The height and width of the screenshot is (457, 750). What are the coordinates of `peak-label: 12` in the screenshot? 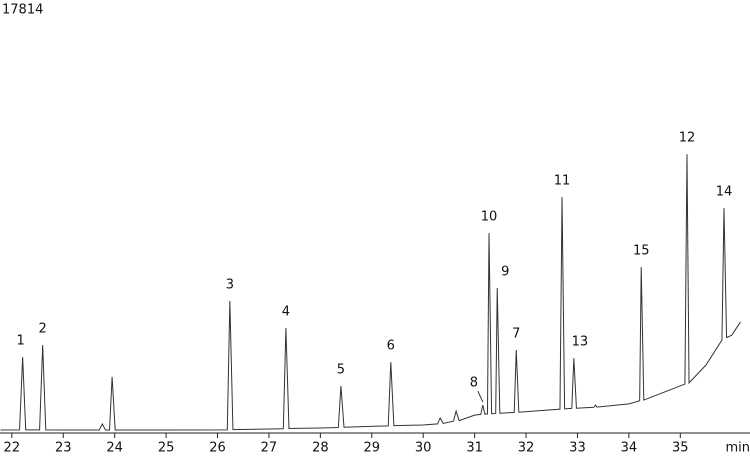 It's located at (687, 138).